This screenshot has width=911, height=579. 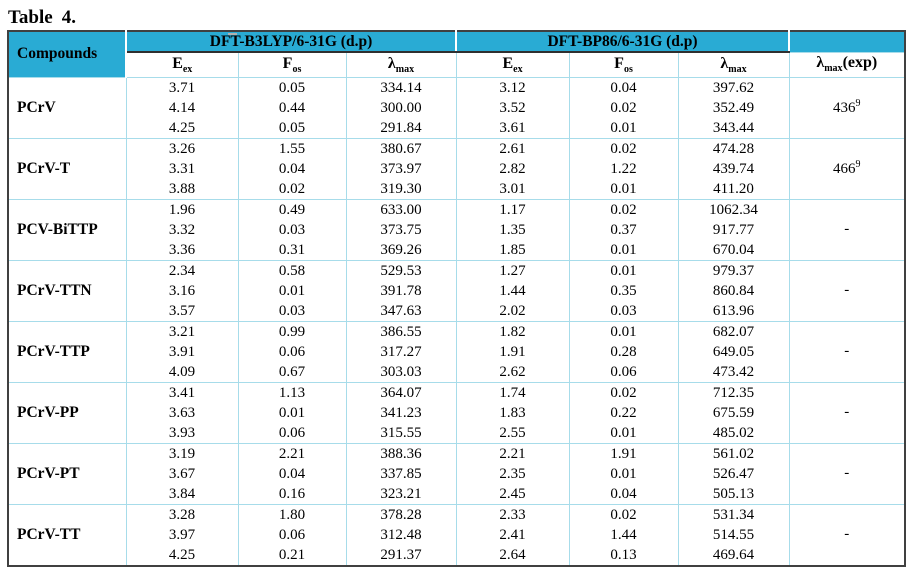 What do you see at coordinates (401, 107) in the screenshot?
I see `value: 300.00` at bounding box center [401, 107].